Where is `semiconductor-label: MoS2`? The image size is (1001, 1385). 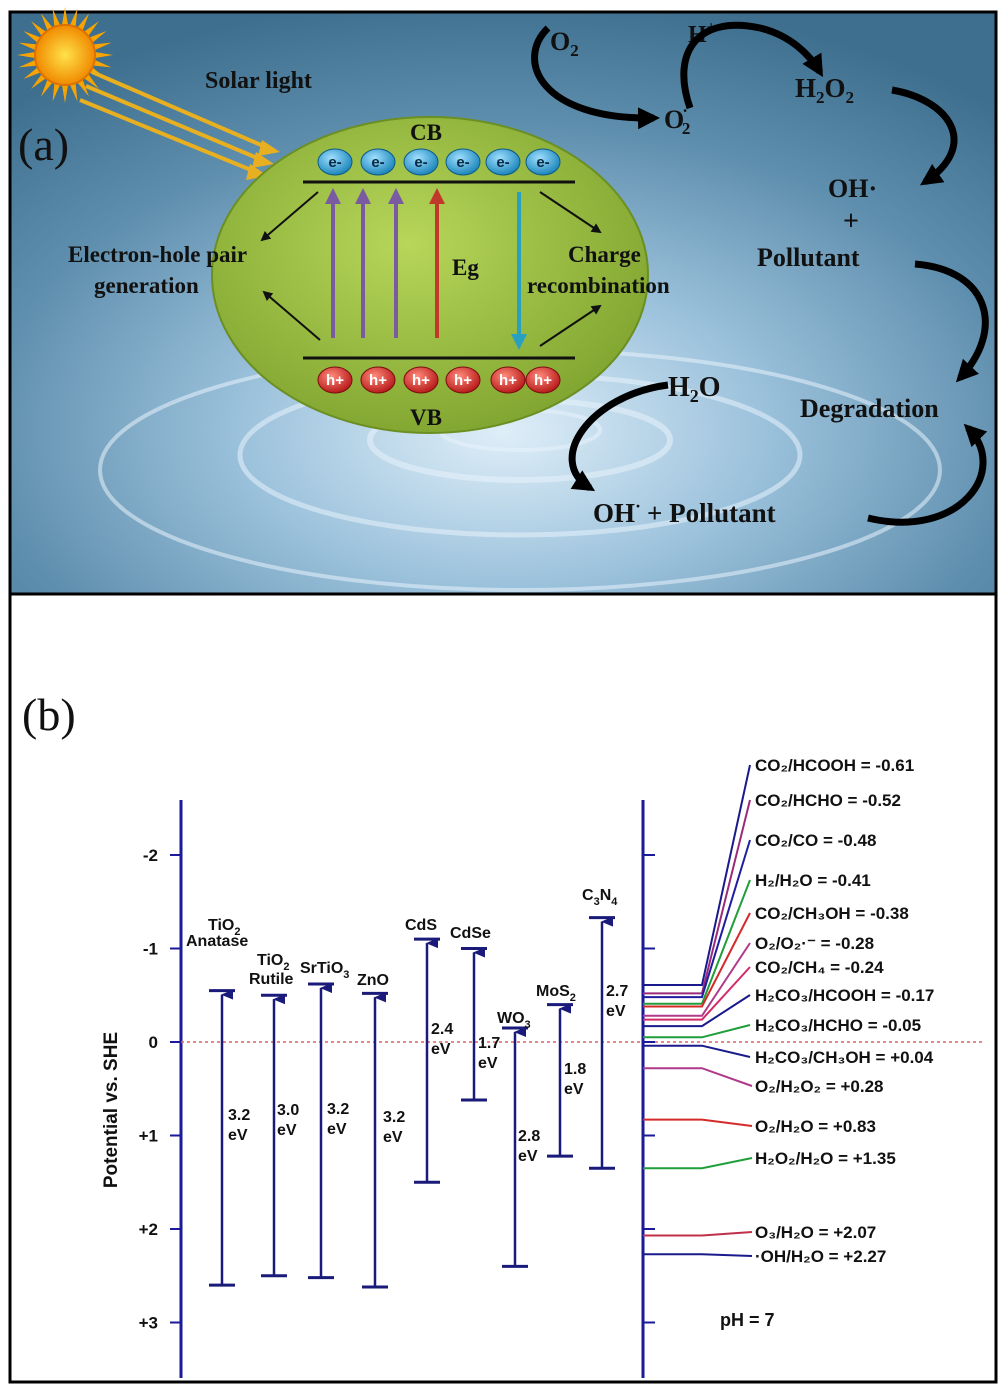
semiconductor-label: MoS2 is located at coordinates (556, 993).